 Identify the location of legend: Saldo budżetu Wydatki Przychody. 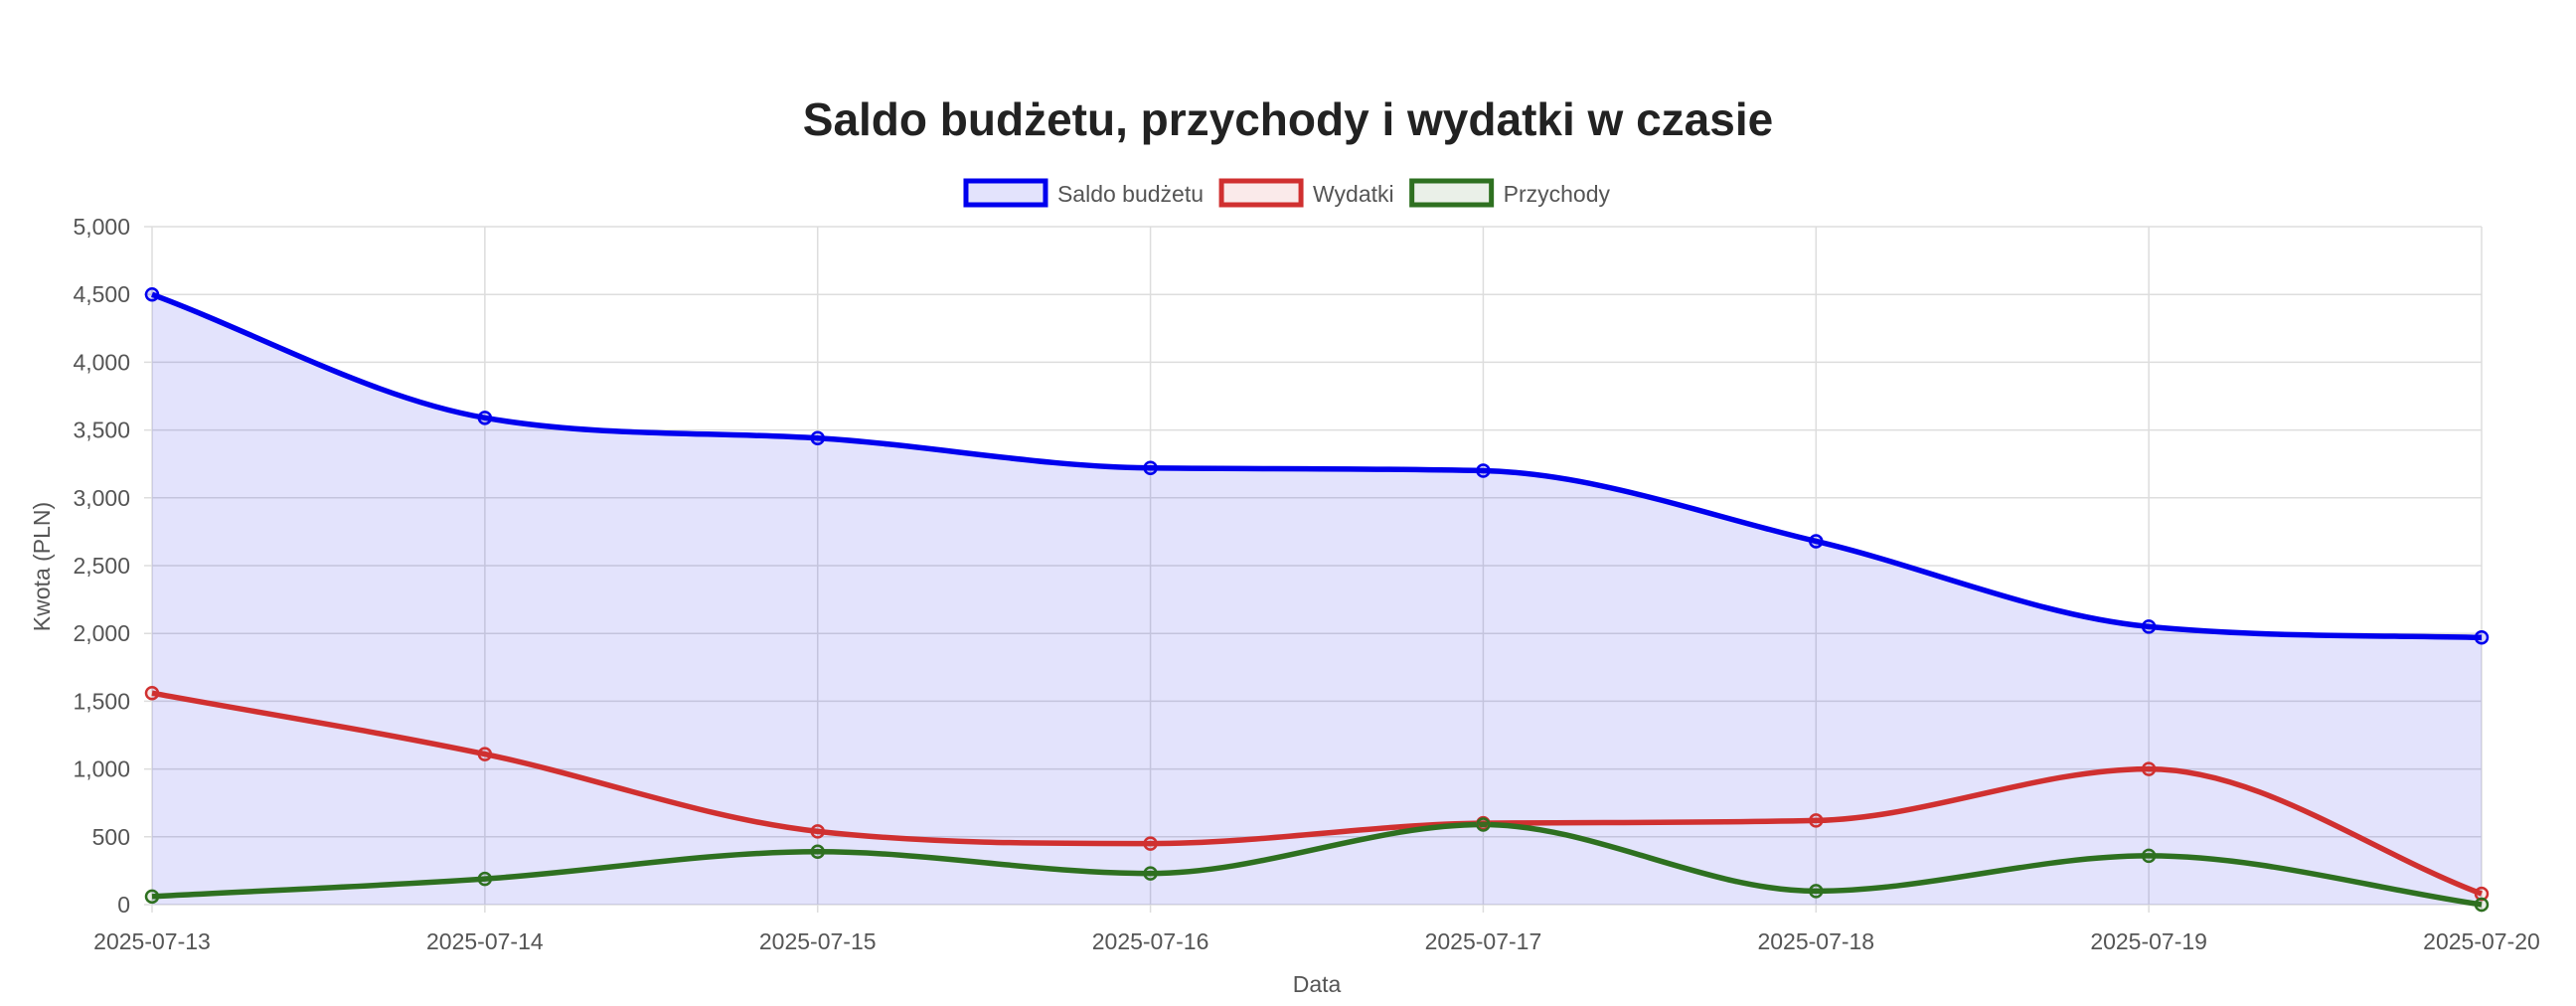
(1287, 193).